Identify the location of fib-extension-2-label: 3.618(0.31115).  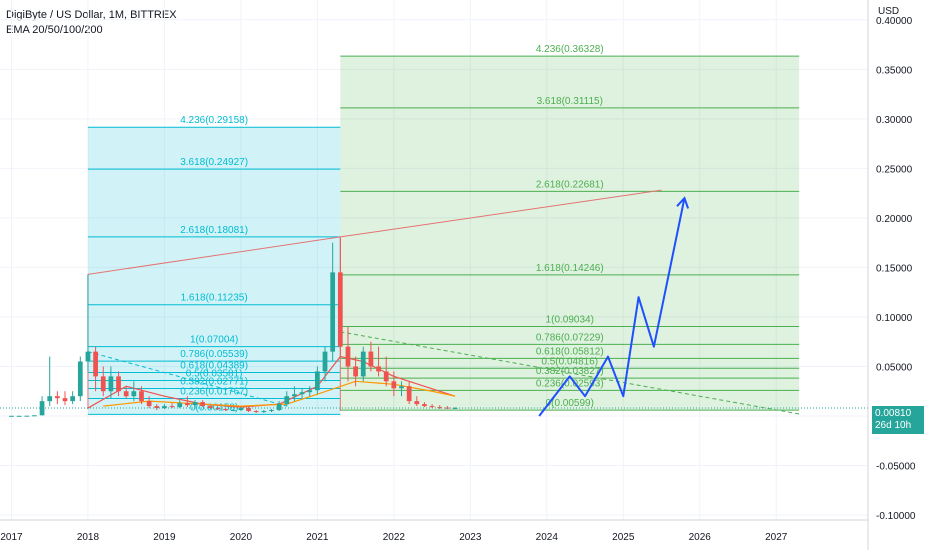
(570, 101).